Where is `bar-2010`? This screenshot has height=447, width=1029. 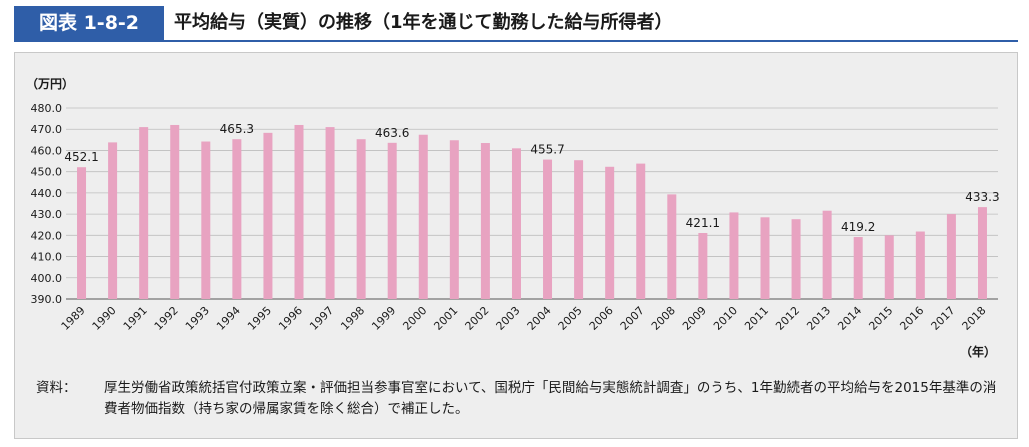 bar-2010 is located at coordinates (734, 255).